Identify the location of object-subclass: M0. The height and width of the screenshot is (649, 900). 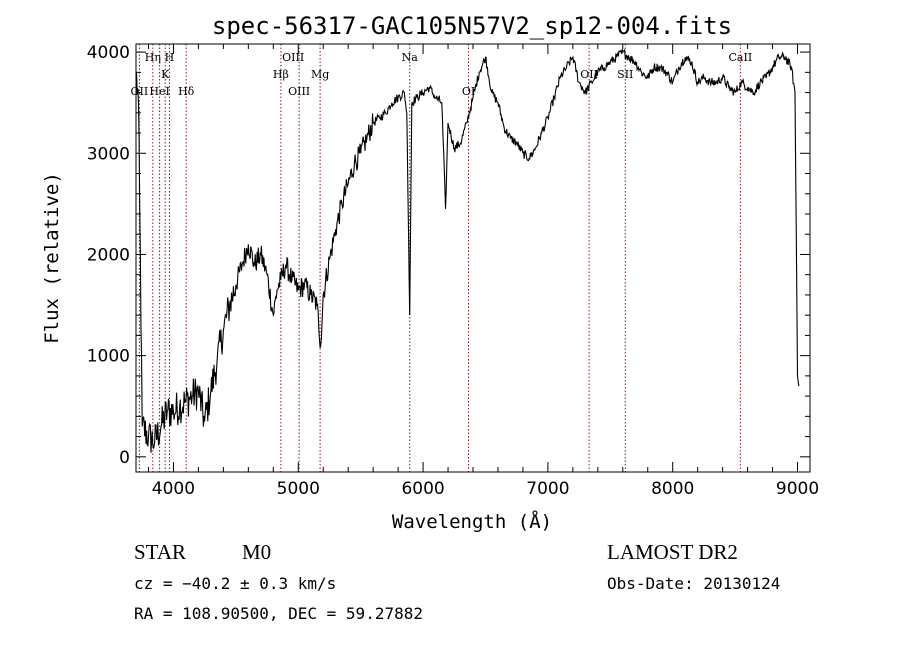
(257, 552).